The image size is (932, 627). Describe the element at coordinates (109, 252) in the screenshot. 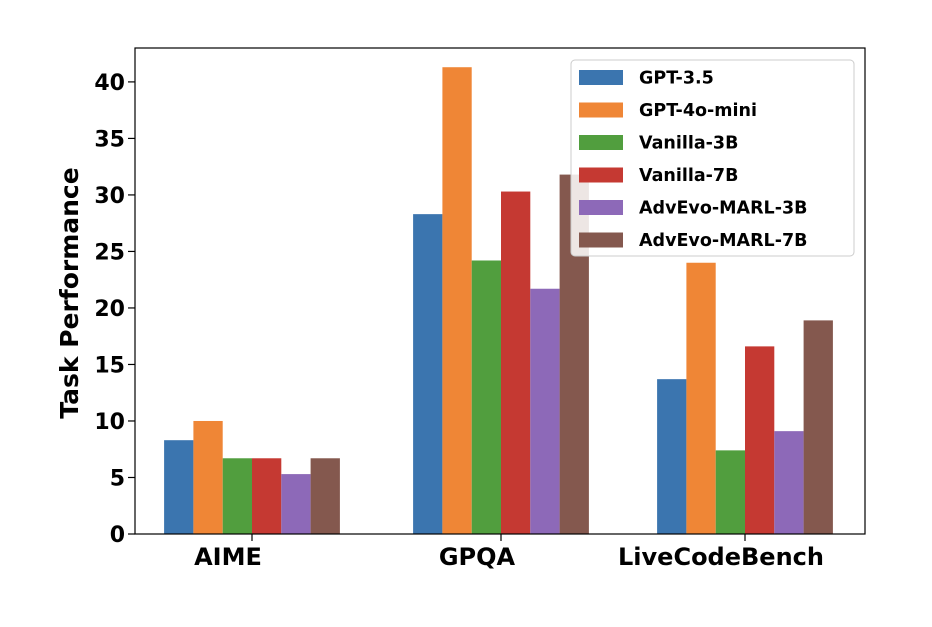

I see `y-tick-label: 25` at that location.